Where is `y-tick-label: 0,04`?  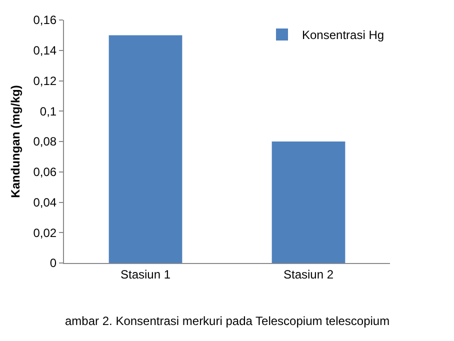
y-tick-label: 0,04 is located at coordinates (45, 202).